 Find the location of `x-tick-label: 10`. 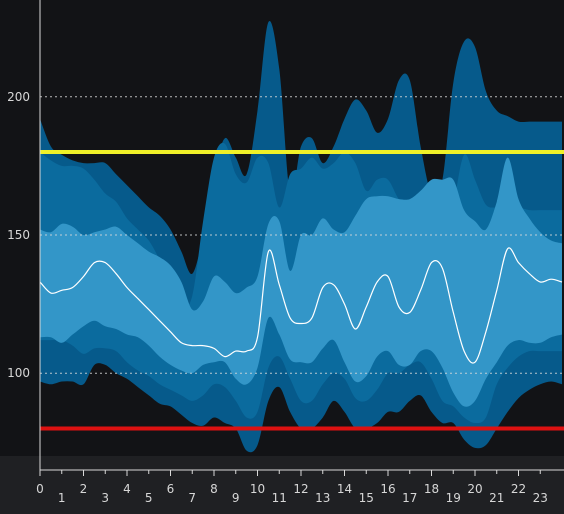

x-tick-label: 10 is located at coordinates (257, 489).